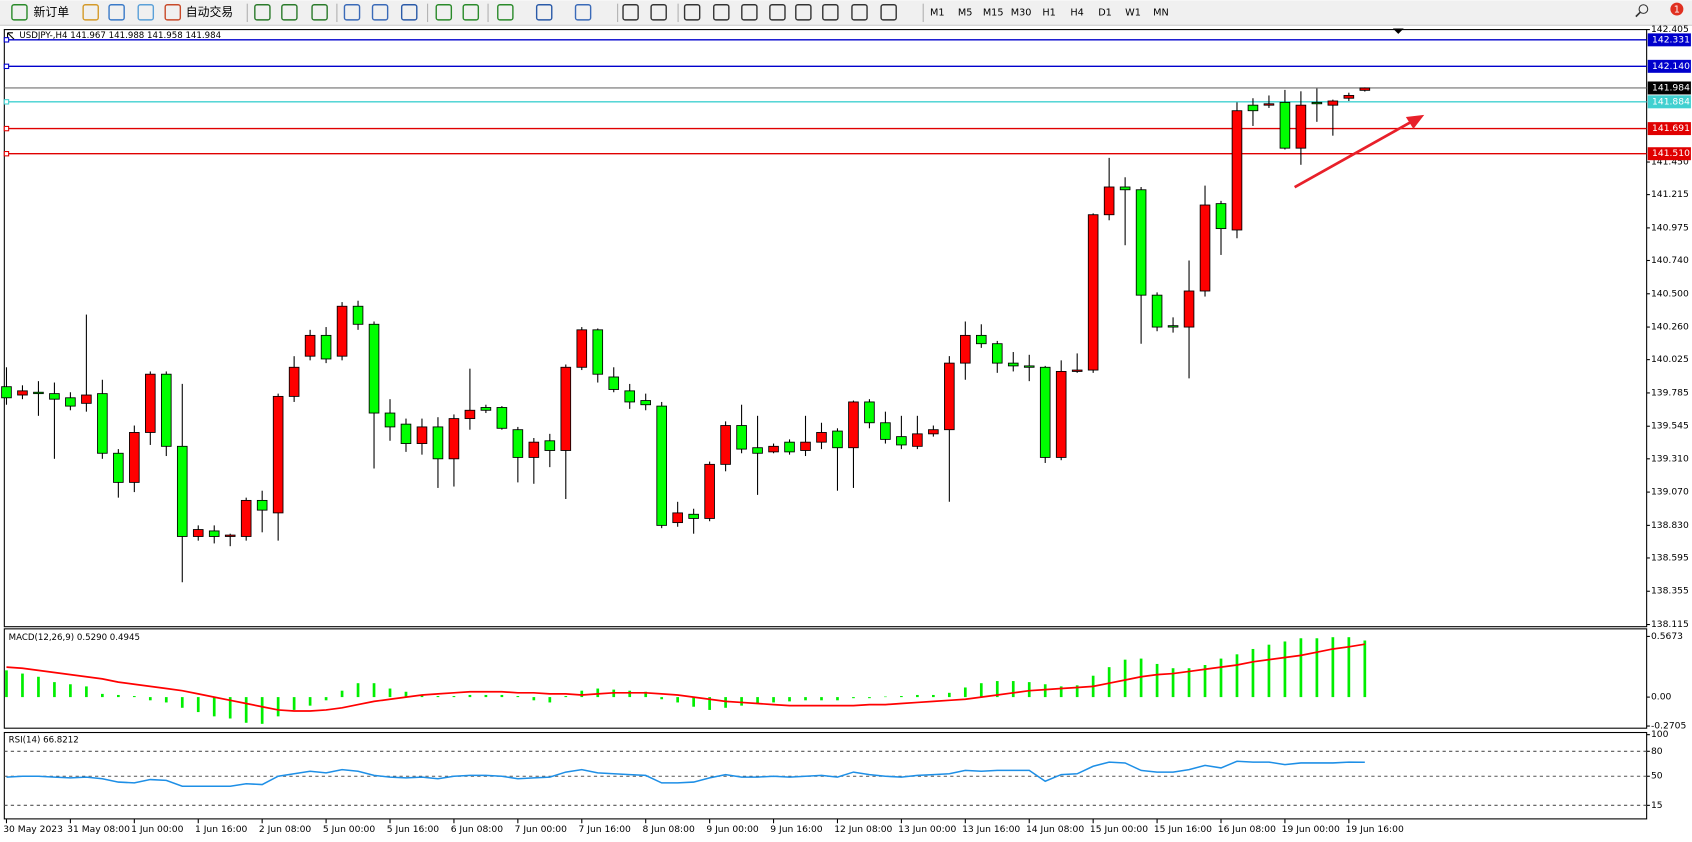 This screenshot has width=1692, height=842. Describe the element at coordinates (1076, 12) in the screenshot. I see `timeframe-button: H4` at that location.